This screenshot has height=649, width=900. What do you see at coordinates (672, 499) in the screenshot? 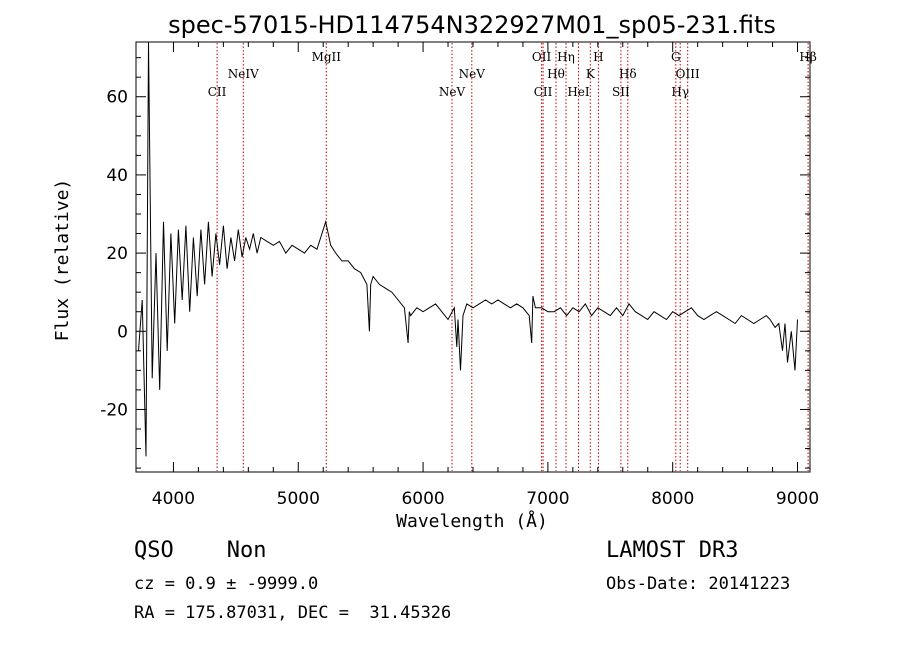
I see `x-tick-label: 8000` at bounding box center [672, 499].